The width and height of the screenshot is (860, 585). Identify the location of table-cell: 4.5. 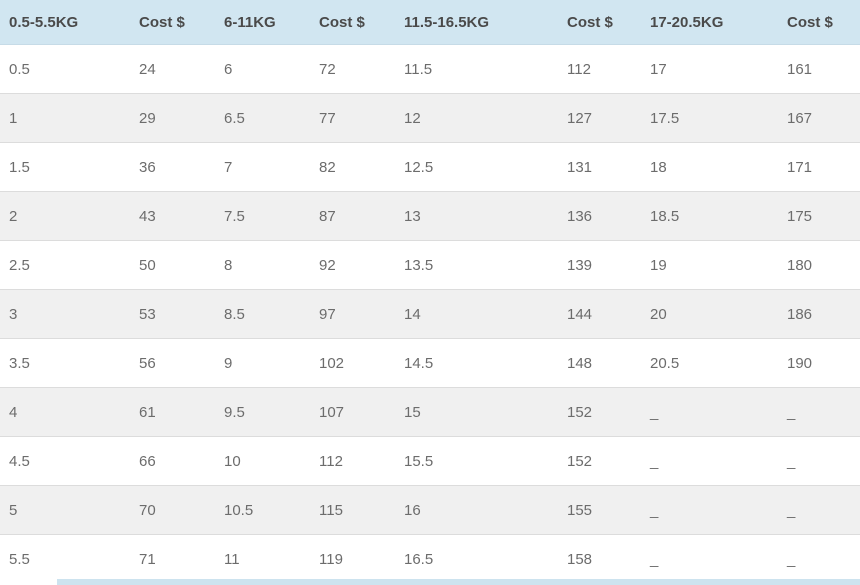
(65, 461).